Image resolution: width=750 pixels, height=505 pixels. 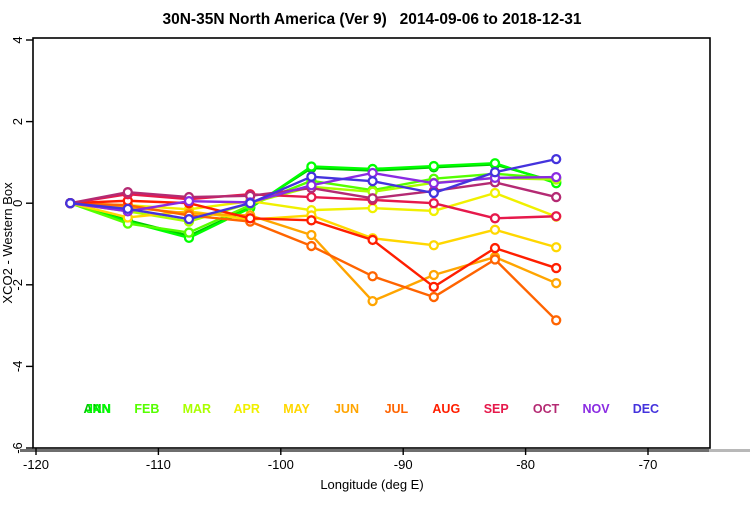 What do you see at coordinates (546, 409) in the screenshot?
I see `legend-label-OCT: OCT` at bounding box center [546, 409].